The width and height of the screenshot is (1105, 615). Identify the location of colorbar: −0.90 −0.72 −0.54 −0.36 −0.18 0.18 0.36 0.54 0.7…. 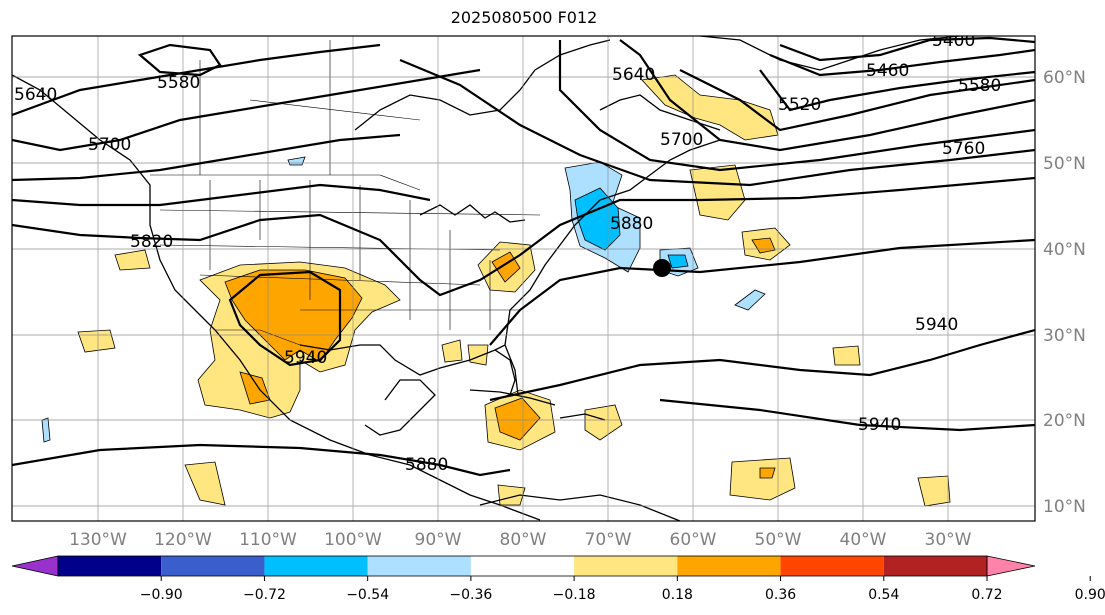
(558, 579).